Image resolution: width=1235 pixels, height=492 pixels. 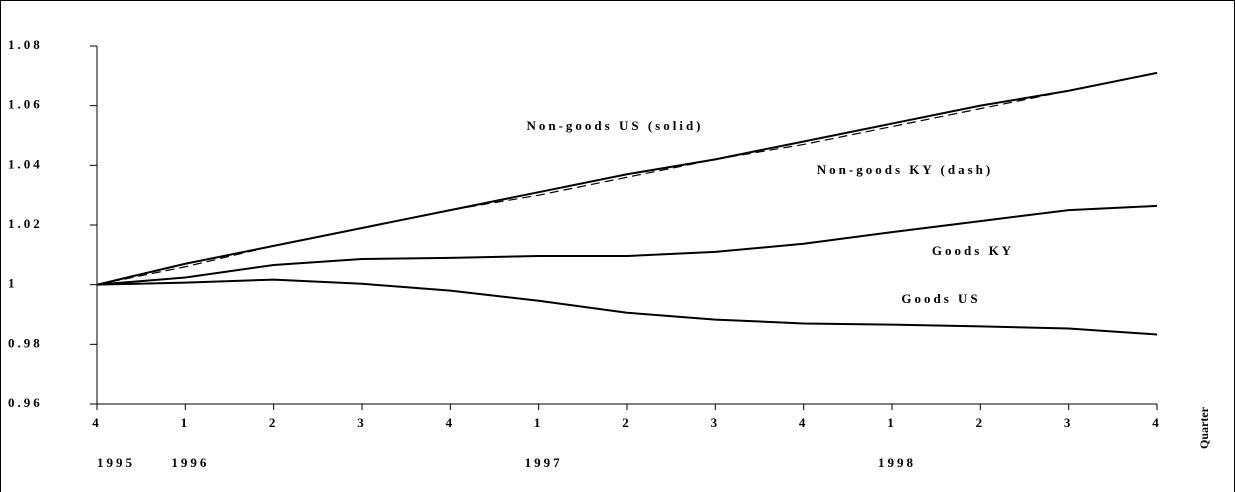 I want to click on series-label: Non-goods US (solid), so click(x=614, y=125).